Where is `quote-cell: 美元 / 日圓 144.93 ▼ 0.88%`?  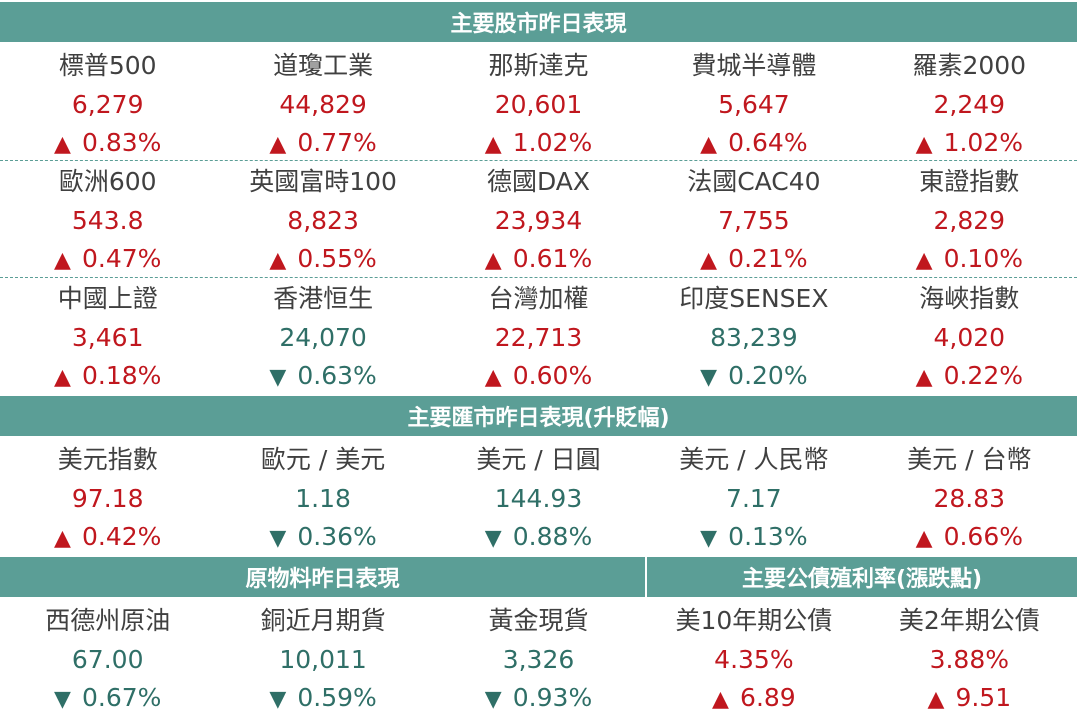
quote-cell: 美元 / 日圓 144.93 ▼ 0.88% is located at coordinates (538, 499).